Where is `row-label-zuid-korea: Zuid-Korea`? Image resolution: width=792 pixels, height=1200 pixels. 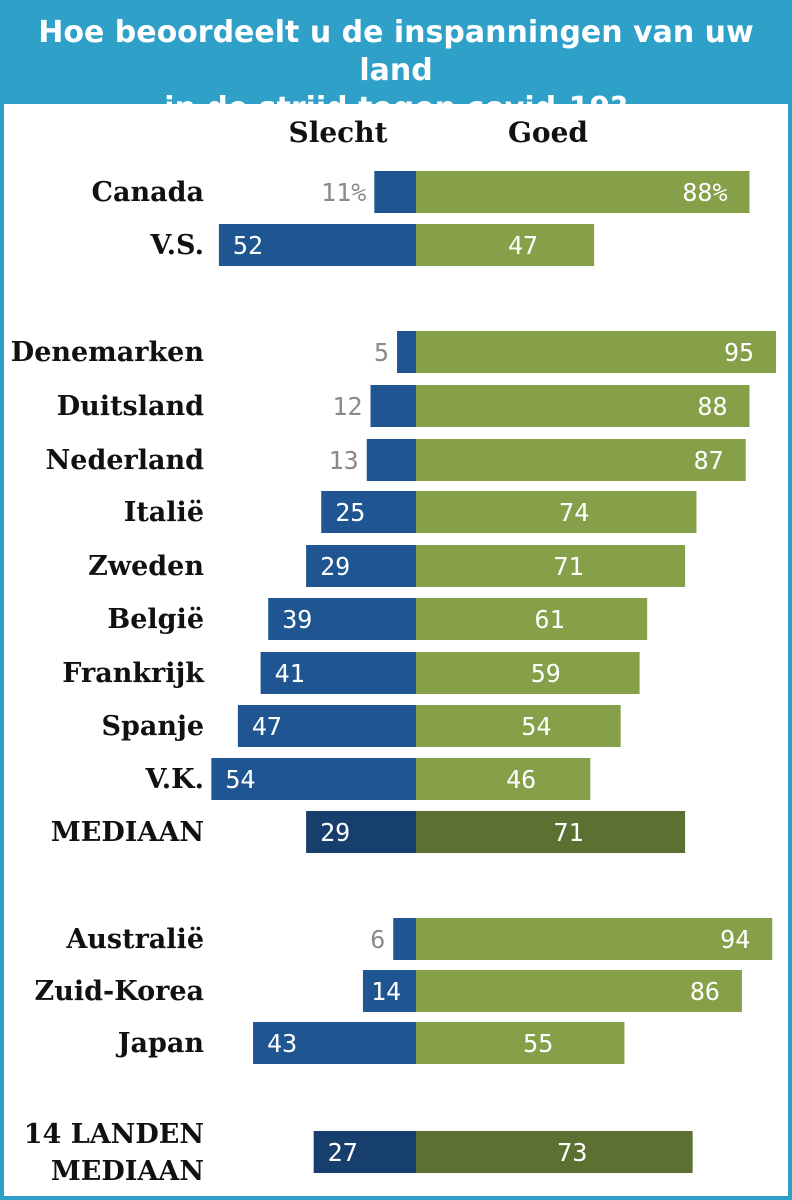
row-label-zuid-korea: Zuid-Korea is located at coordinates (119, 991).